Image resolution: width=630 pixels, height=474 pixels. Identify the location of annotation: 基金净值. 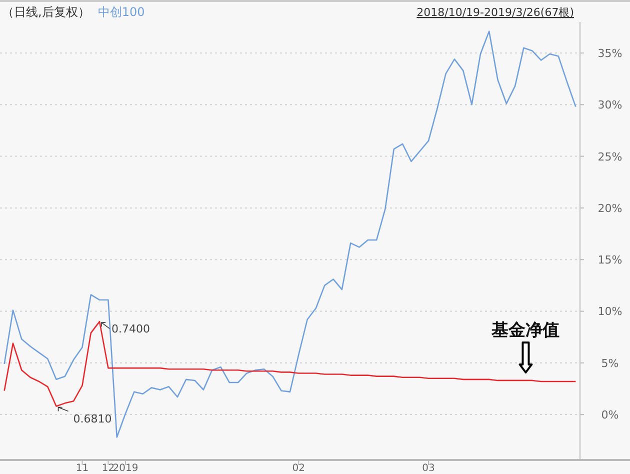
(525, 330).